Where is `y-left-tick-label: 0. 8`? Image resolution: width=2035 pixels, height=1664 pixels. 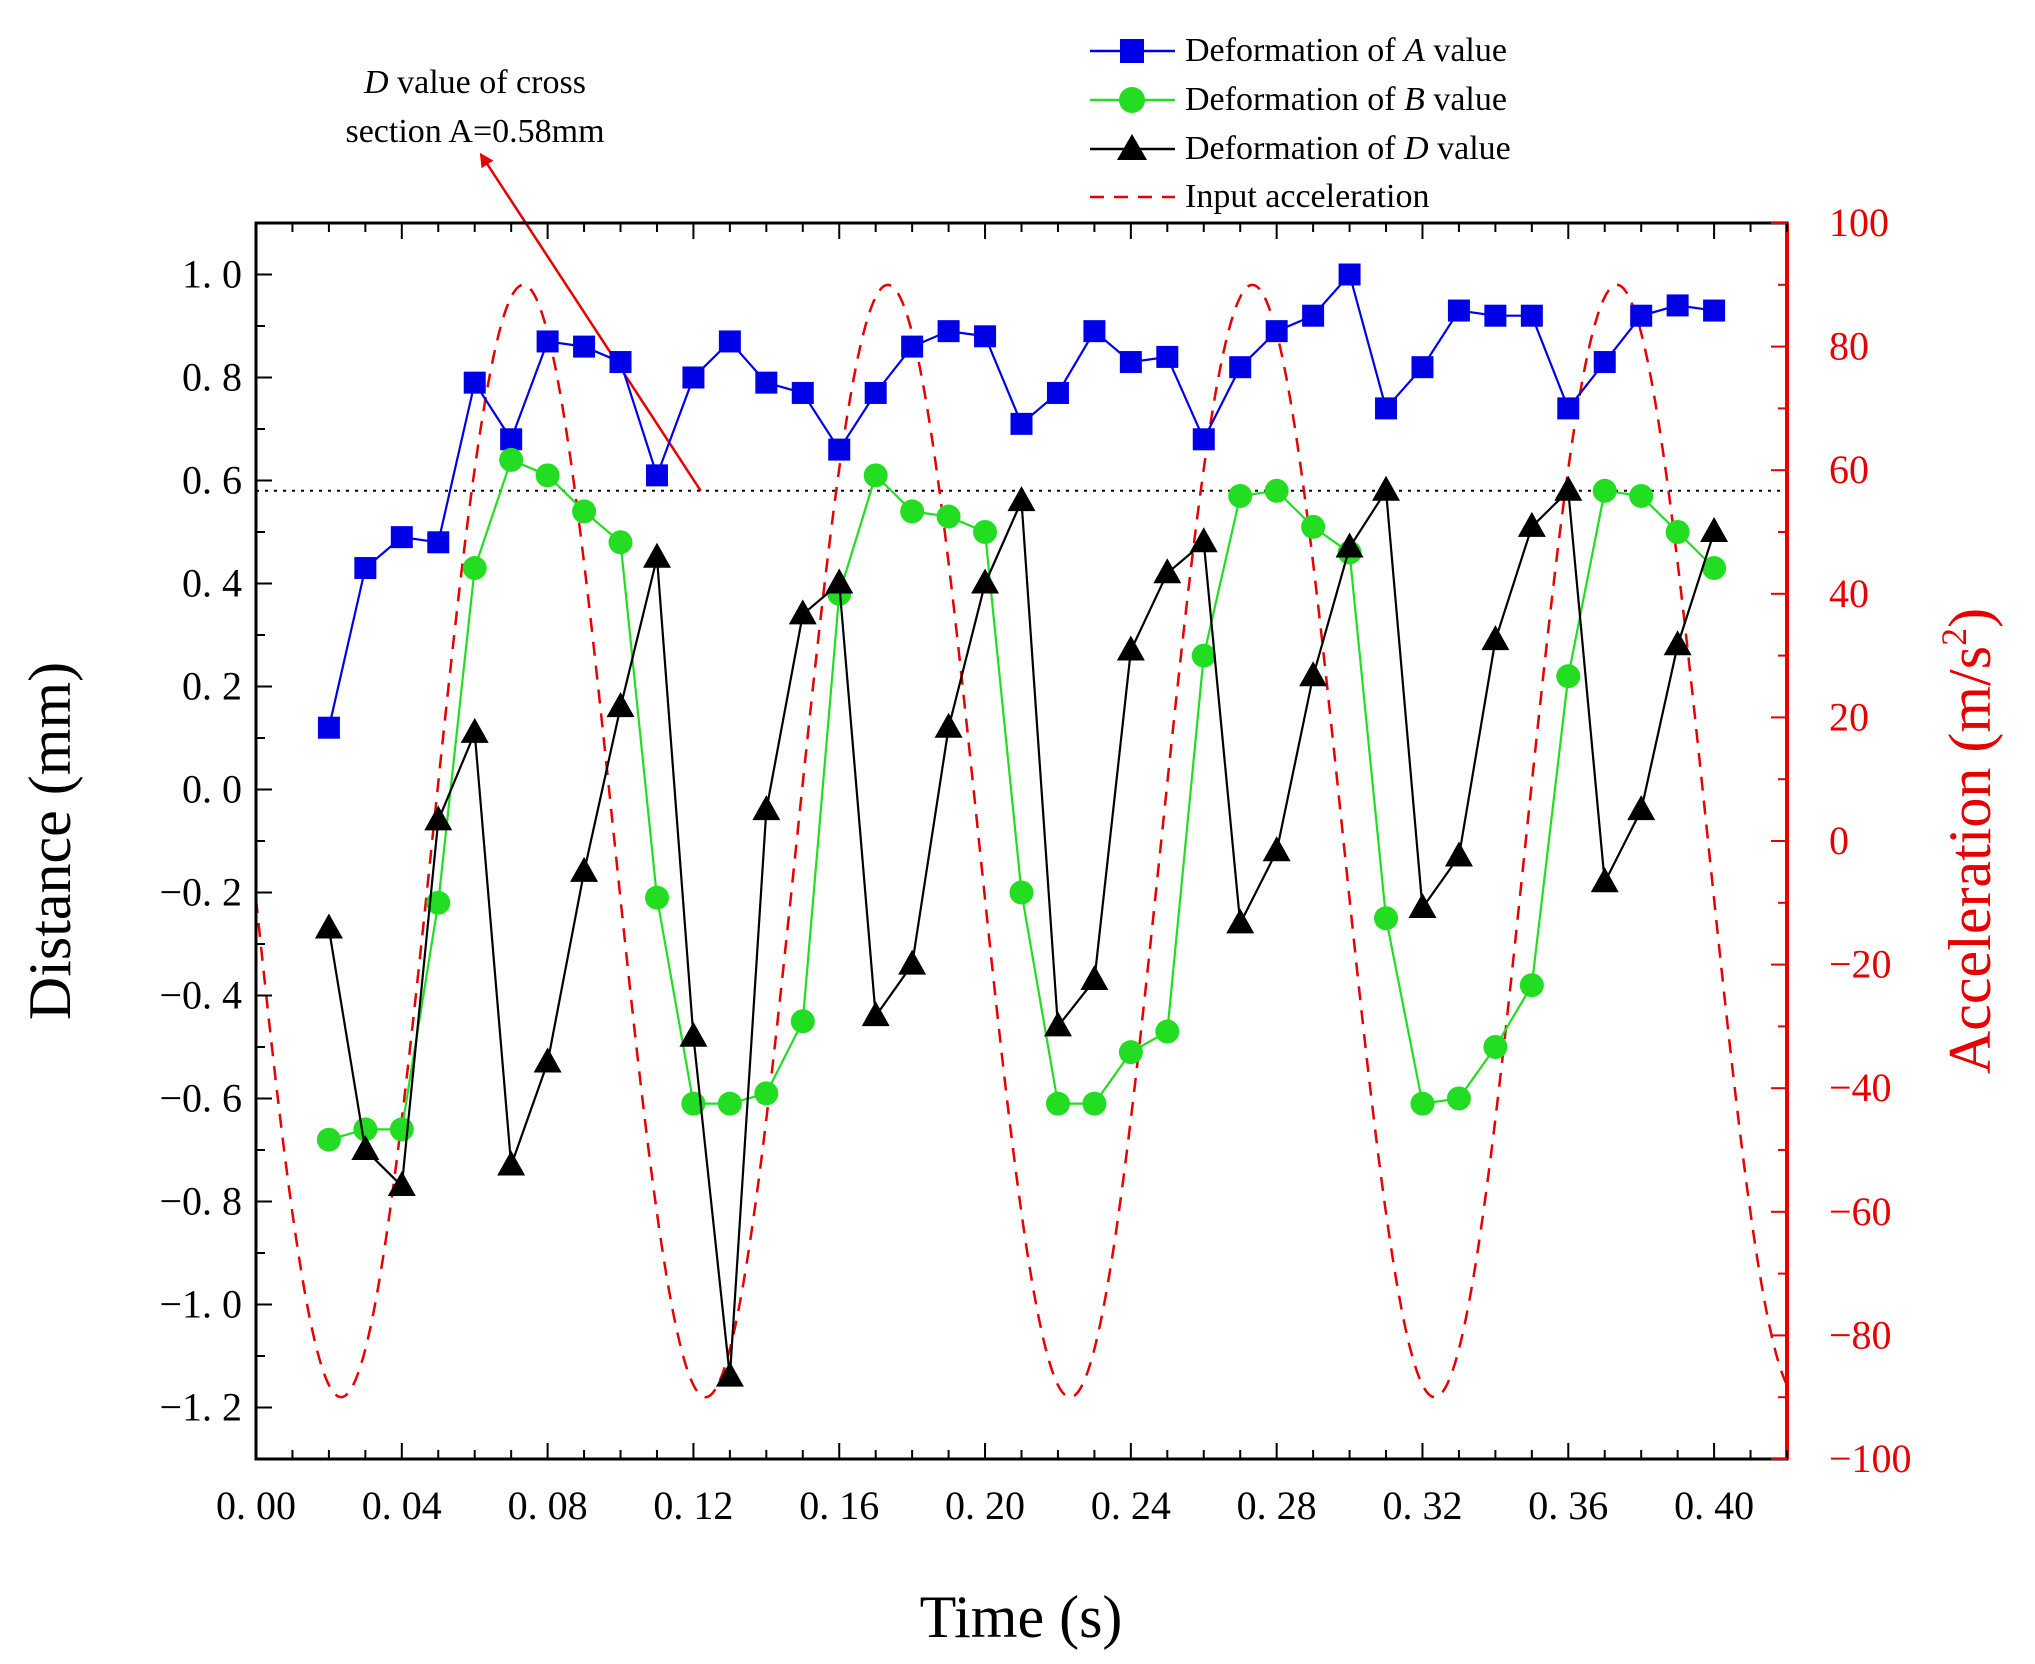
y-left-tick-label: 0. 8 is located at coordinates (212, 377).